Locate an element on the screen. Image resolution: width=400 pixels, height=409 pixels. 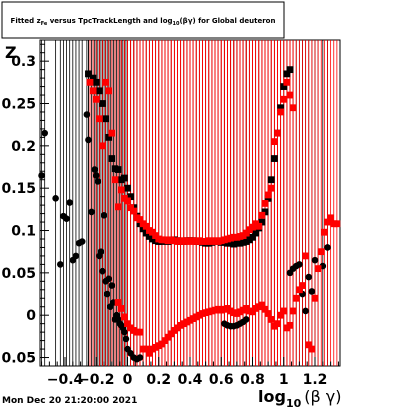
y-axis-label-fragment: Z is located at coordinates (11, 52).